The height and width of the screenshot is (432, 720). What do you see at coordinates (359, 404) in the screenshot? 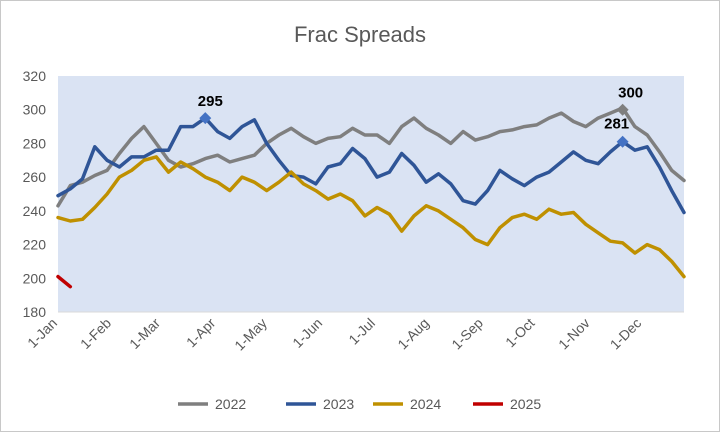
I see `legend: 2022 2023 2024 2025` at bounding box center [359, 404].